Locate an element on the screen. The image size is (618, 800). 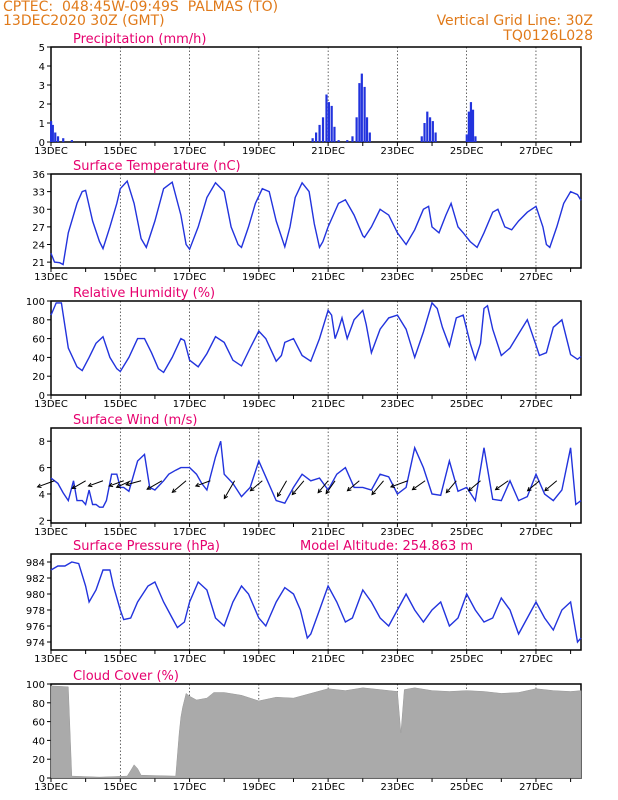
y-tick-label: 33 is located at coordinates (38, 193).